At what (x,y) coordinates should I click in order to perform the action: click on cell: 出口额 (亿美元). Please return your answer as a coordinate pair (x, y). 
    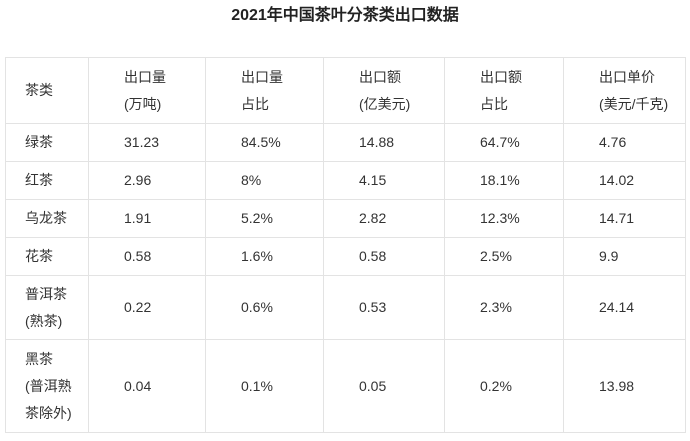
    Looking at the image, I should click on (384, 90).